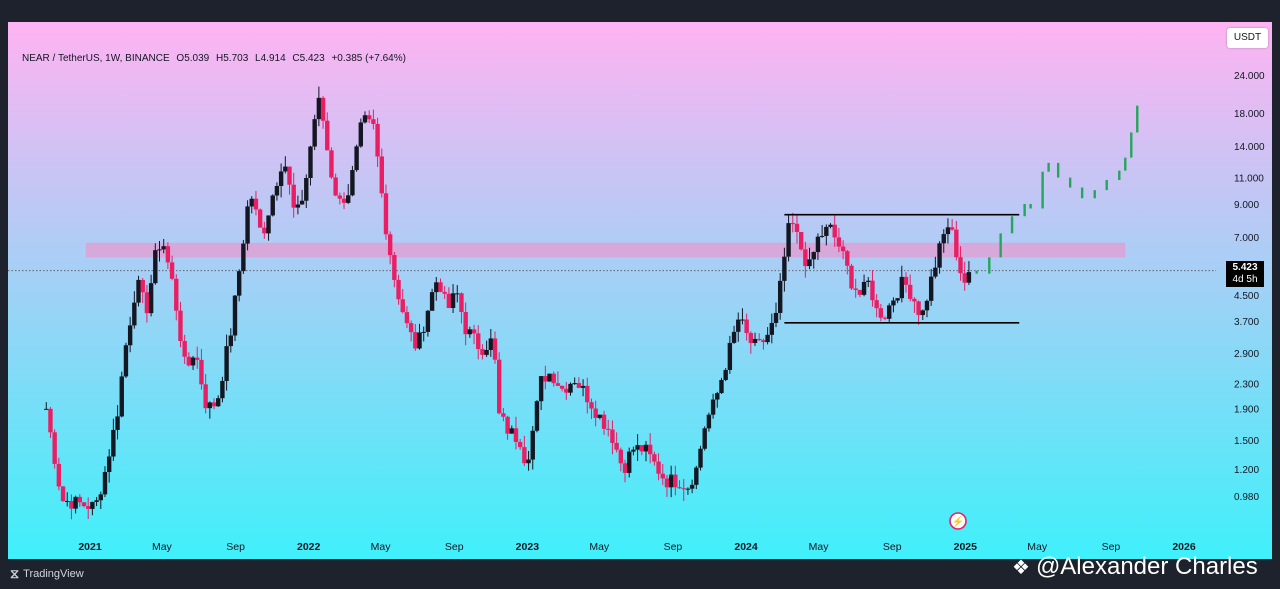 Image resolution: width=1280 pixels, height=589 pixels. I want to click on symbol-label: NEAR / TetherUS, 1W, BINANCE, so click(96, 58).